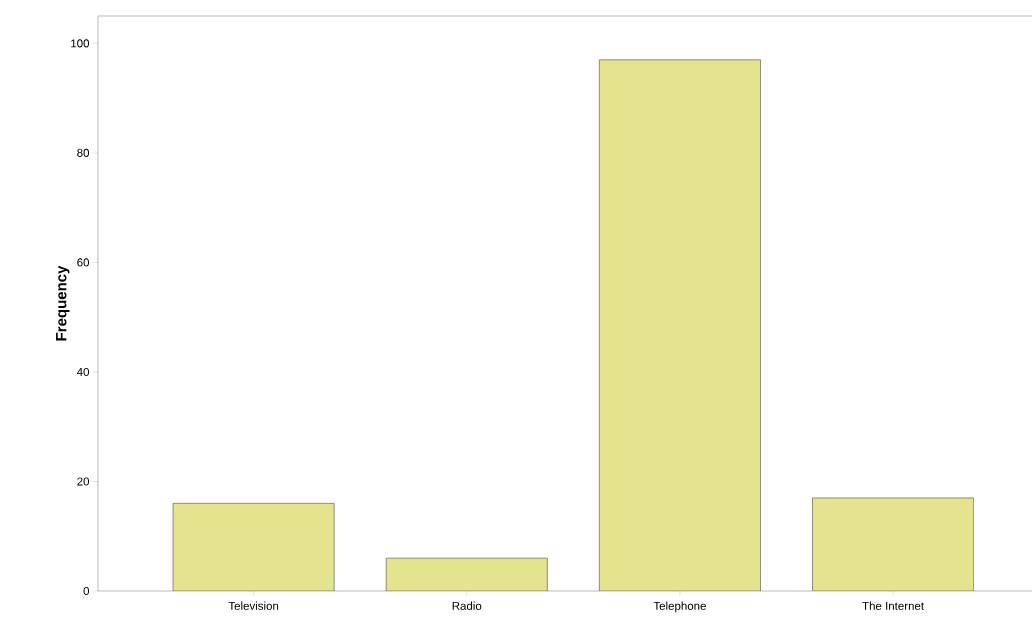 The width and height of the screenshot is (1032, 636). What do you see at coordinates (80, 43) in the screenshot?
I see `y-tick-label: 100` at bounding box center [80, 43].